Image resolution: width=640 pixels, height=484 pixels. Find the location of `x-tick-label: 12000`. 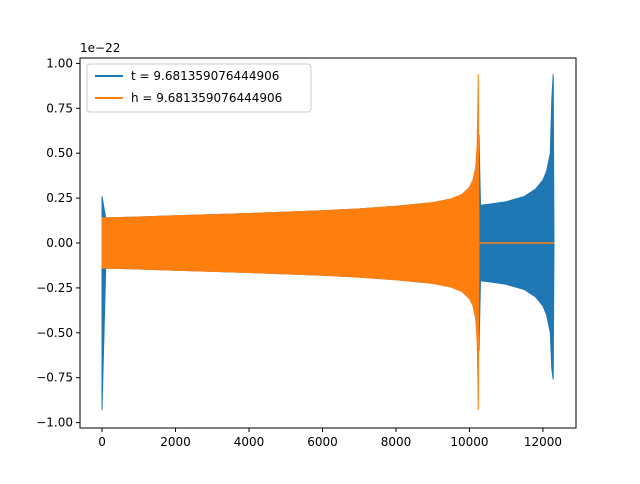

x-tick-label: 12000 is located at coordinates (543, 442).